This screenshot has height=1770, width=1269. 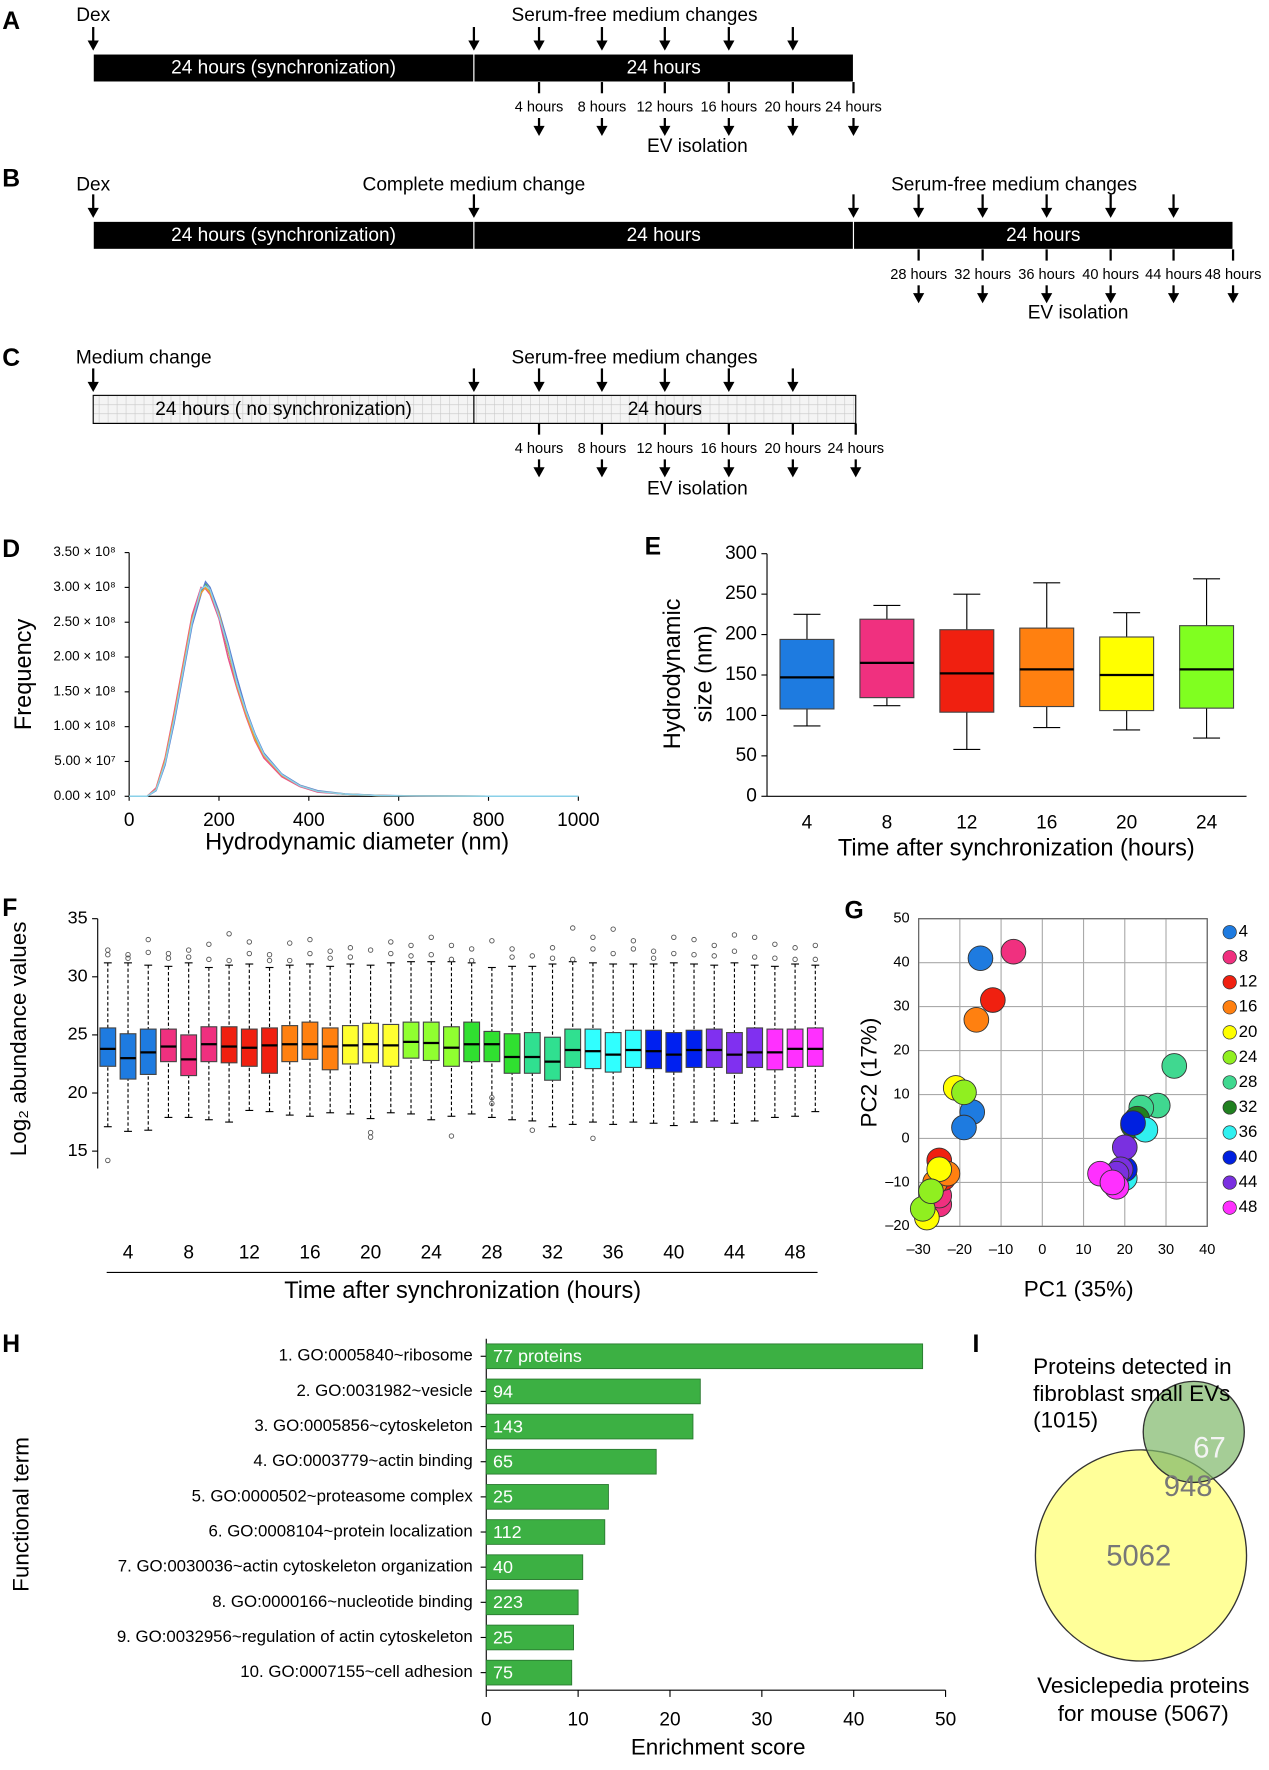 What do you see at coordinates (18, 1039) in the screenshot?
I see `y-axis-title: Log₂ abundance values` at bounding box center [18, 1039].